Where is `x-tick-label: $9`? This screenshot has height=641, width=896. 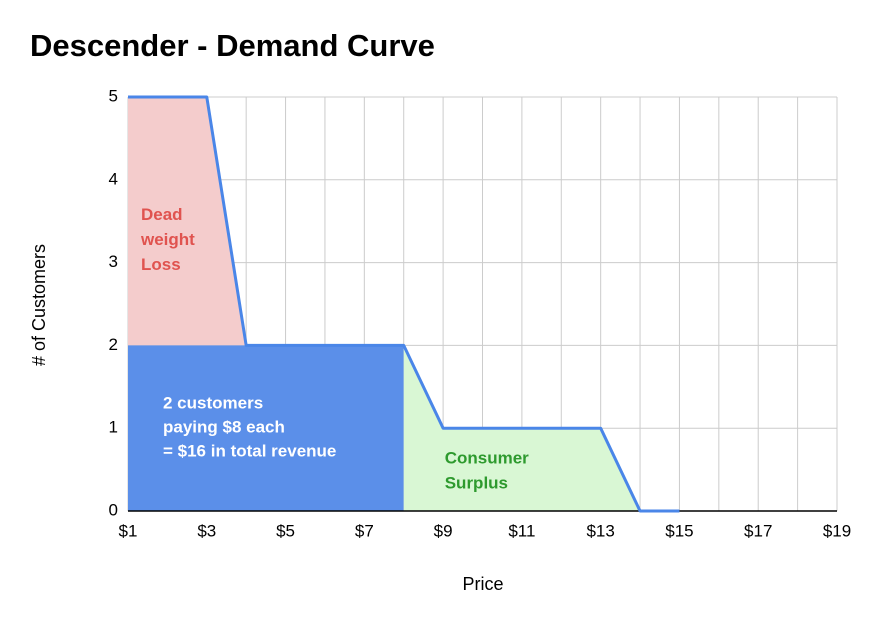
x-tick-label: $9 is located at coordinates (443, 530).